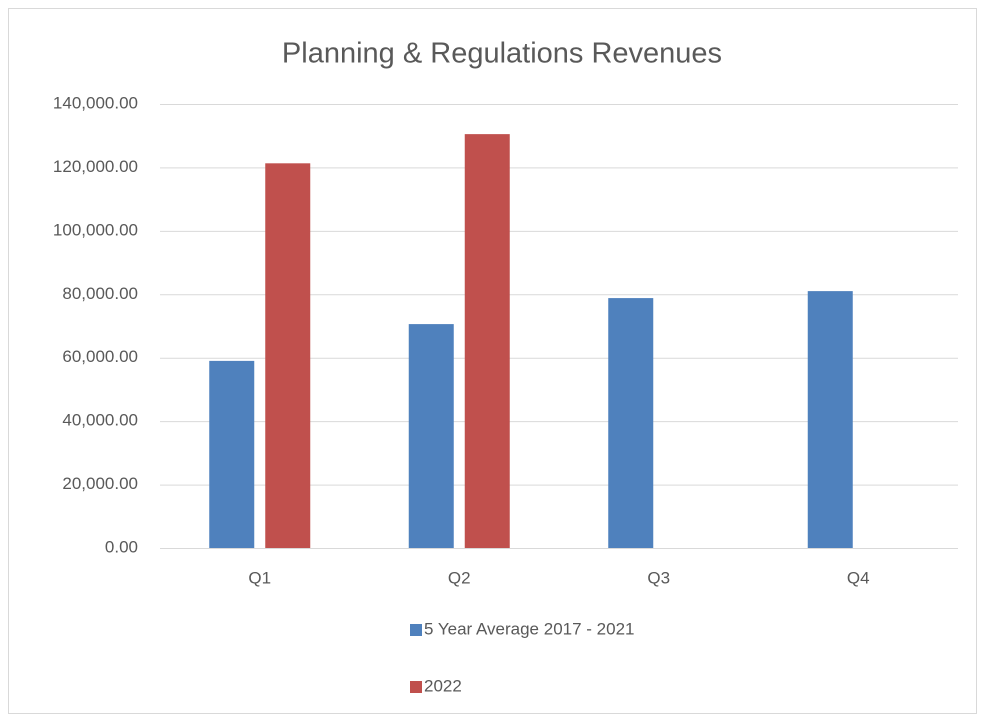 This screenshot has height=723, width=987. Describe the element at coordinates (502, 54) in the screenshot. I see `chart-title: Planning & Regulations Revenues` at that location.